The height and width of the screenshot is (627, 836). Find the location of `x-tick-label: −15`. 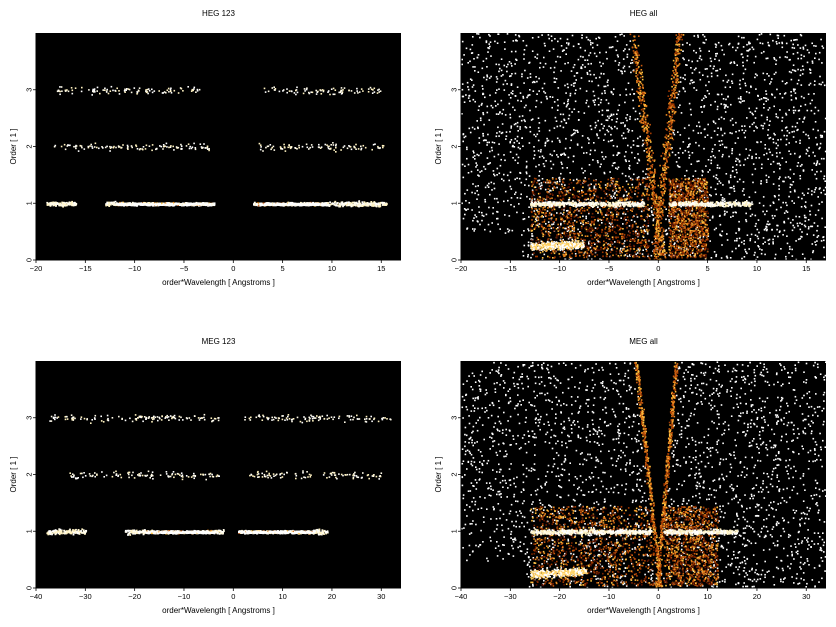

x-tick-label: −15 is located at coordinates (85, 268).